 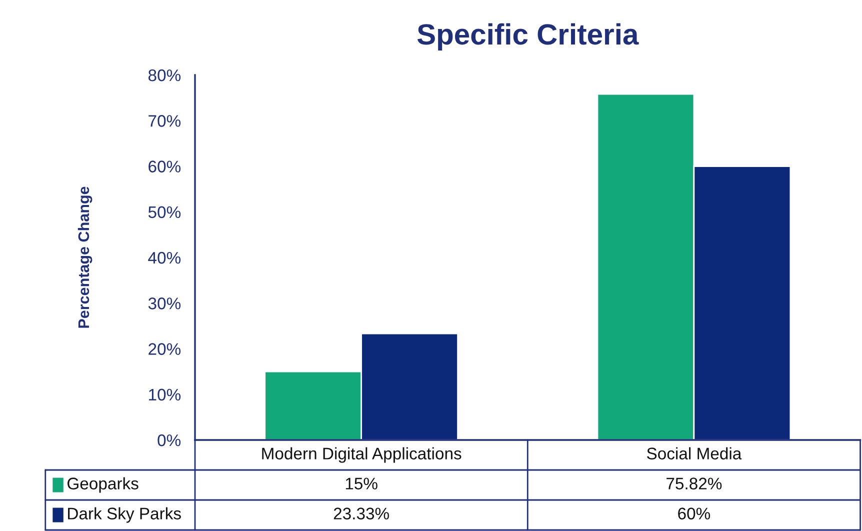 I want to click on y-tick-label: 50%, so click(x=164, y=212).